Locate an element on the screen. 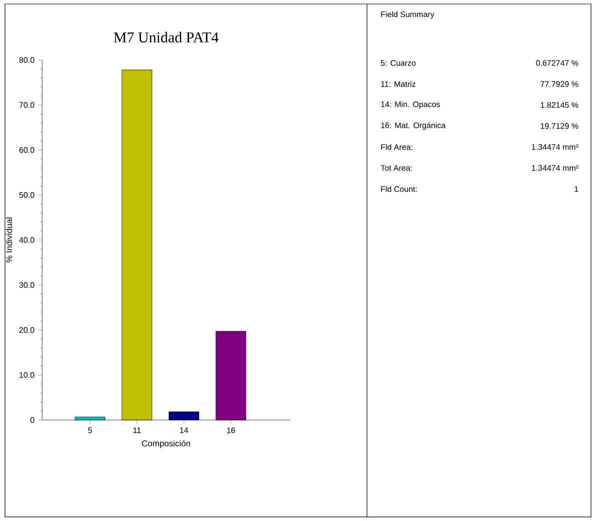  x-tick-label: 5 is located at coordinates (90, 431).